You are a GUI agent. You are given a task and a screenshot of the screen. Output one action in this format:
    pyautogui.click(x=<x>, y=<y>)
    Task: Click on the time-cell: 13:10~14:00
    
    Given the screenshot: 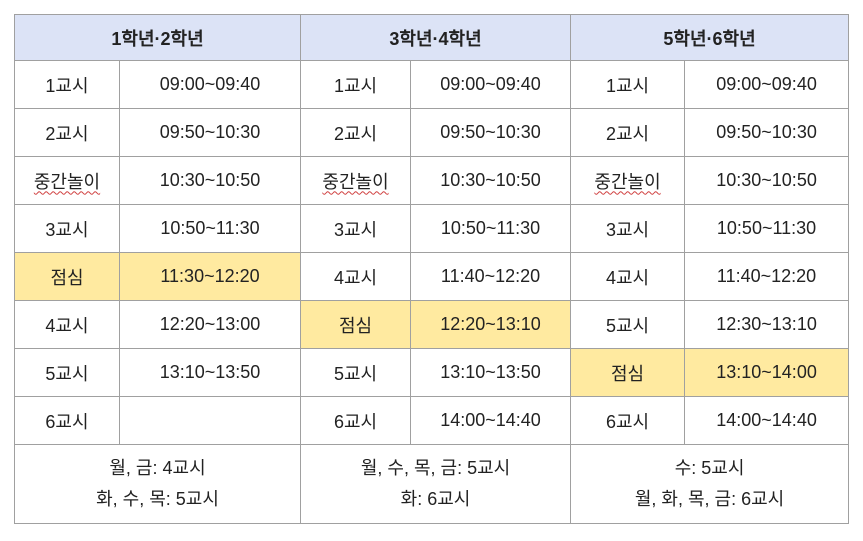 What is the action you would take?
    pyautogui.click(x=767, y=372)
    